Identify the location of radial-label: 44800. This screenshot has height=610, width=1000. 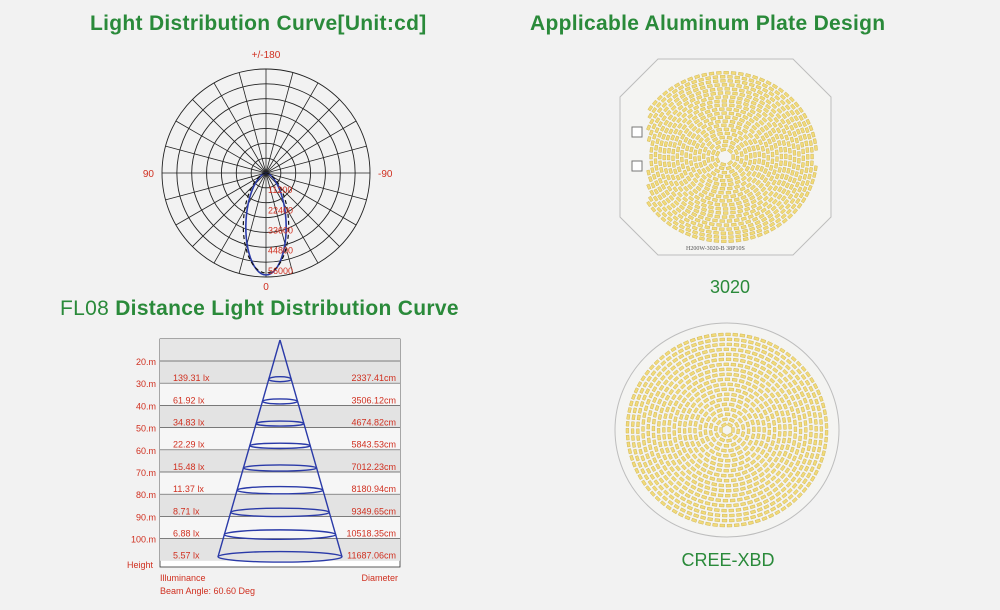
(280, 251).